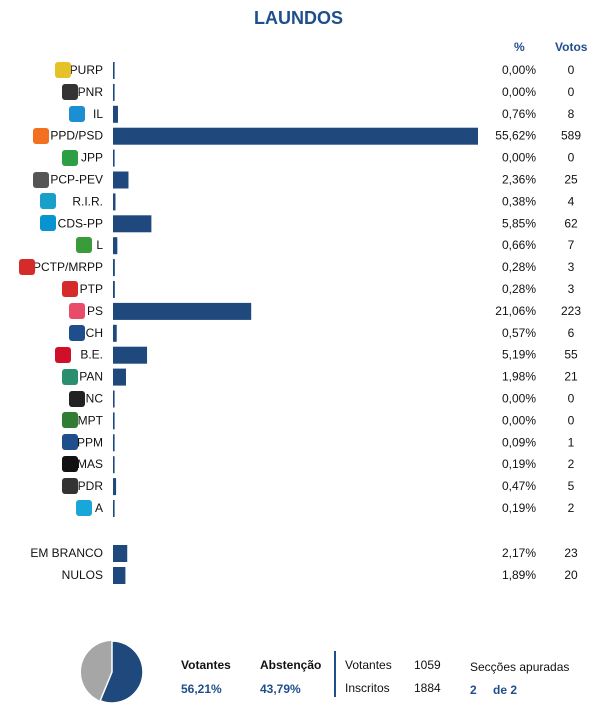  I want to click on votes-label-ptp: 3, so click(571, 289).